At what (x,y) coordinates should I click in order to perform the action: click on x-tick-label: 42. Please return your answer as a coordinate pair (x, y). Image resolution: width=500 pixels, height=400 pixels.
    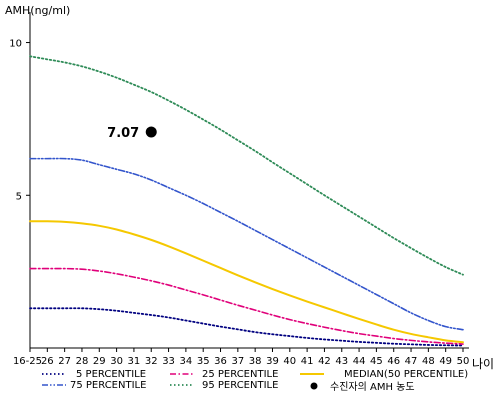
    Looking at the image, I should click on (324, 361).